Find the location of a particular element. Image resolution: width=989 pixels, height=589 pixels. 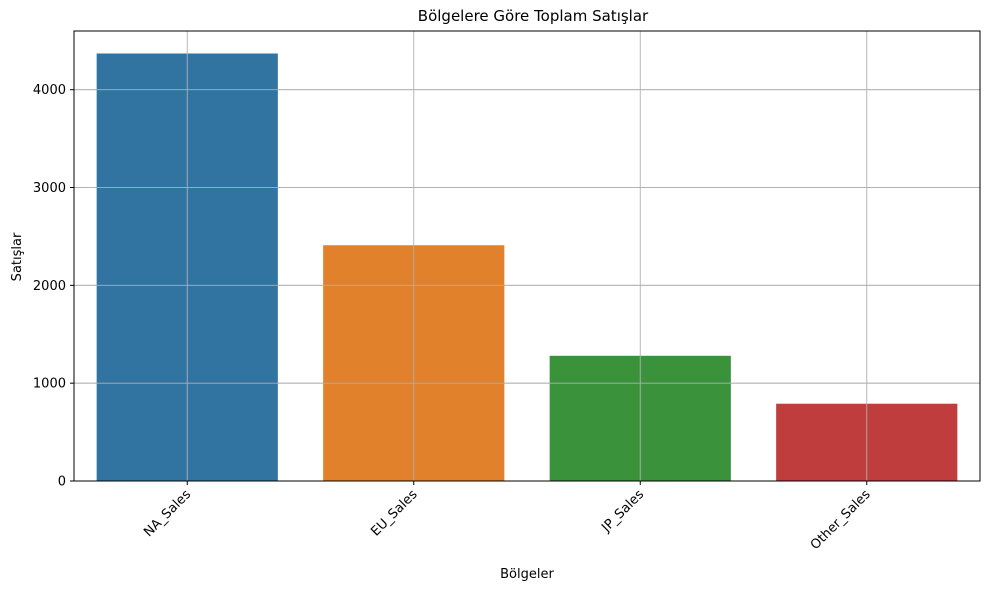

y-tick-label: 2000 is located at coordinates (49, 286).